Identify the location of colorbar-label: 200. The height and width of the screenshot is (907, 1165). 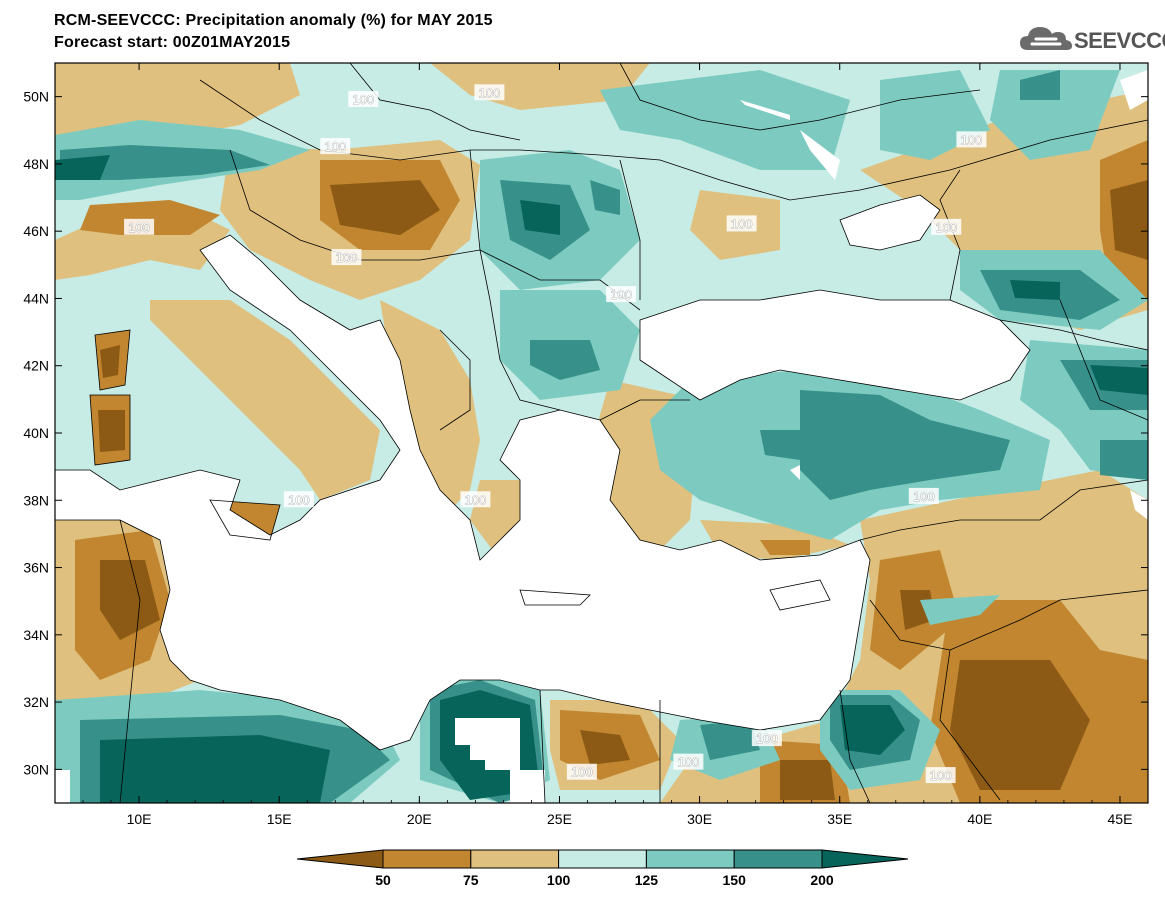
(822, 880).